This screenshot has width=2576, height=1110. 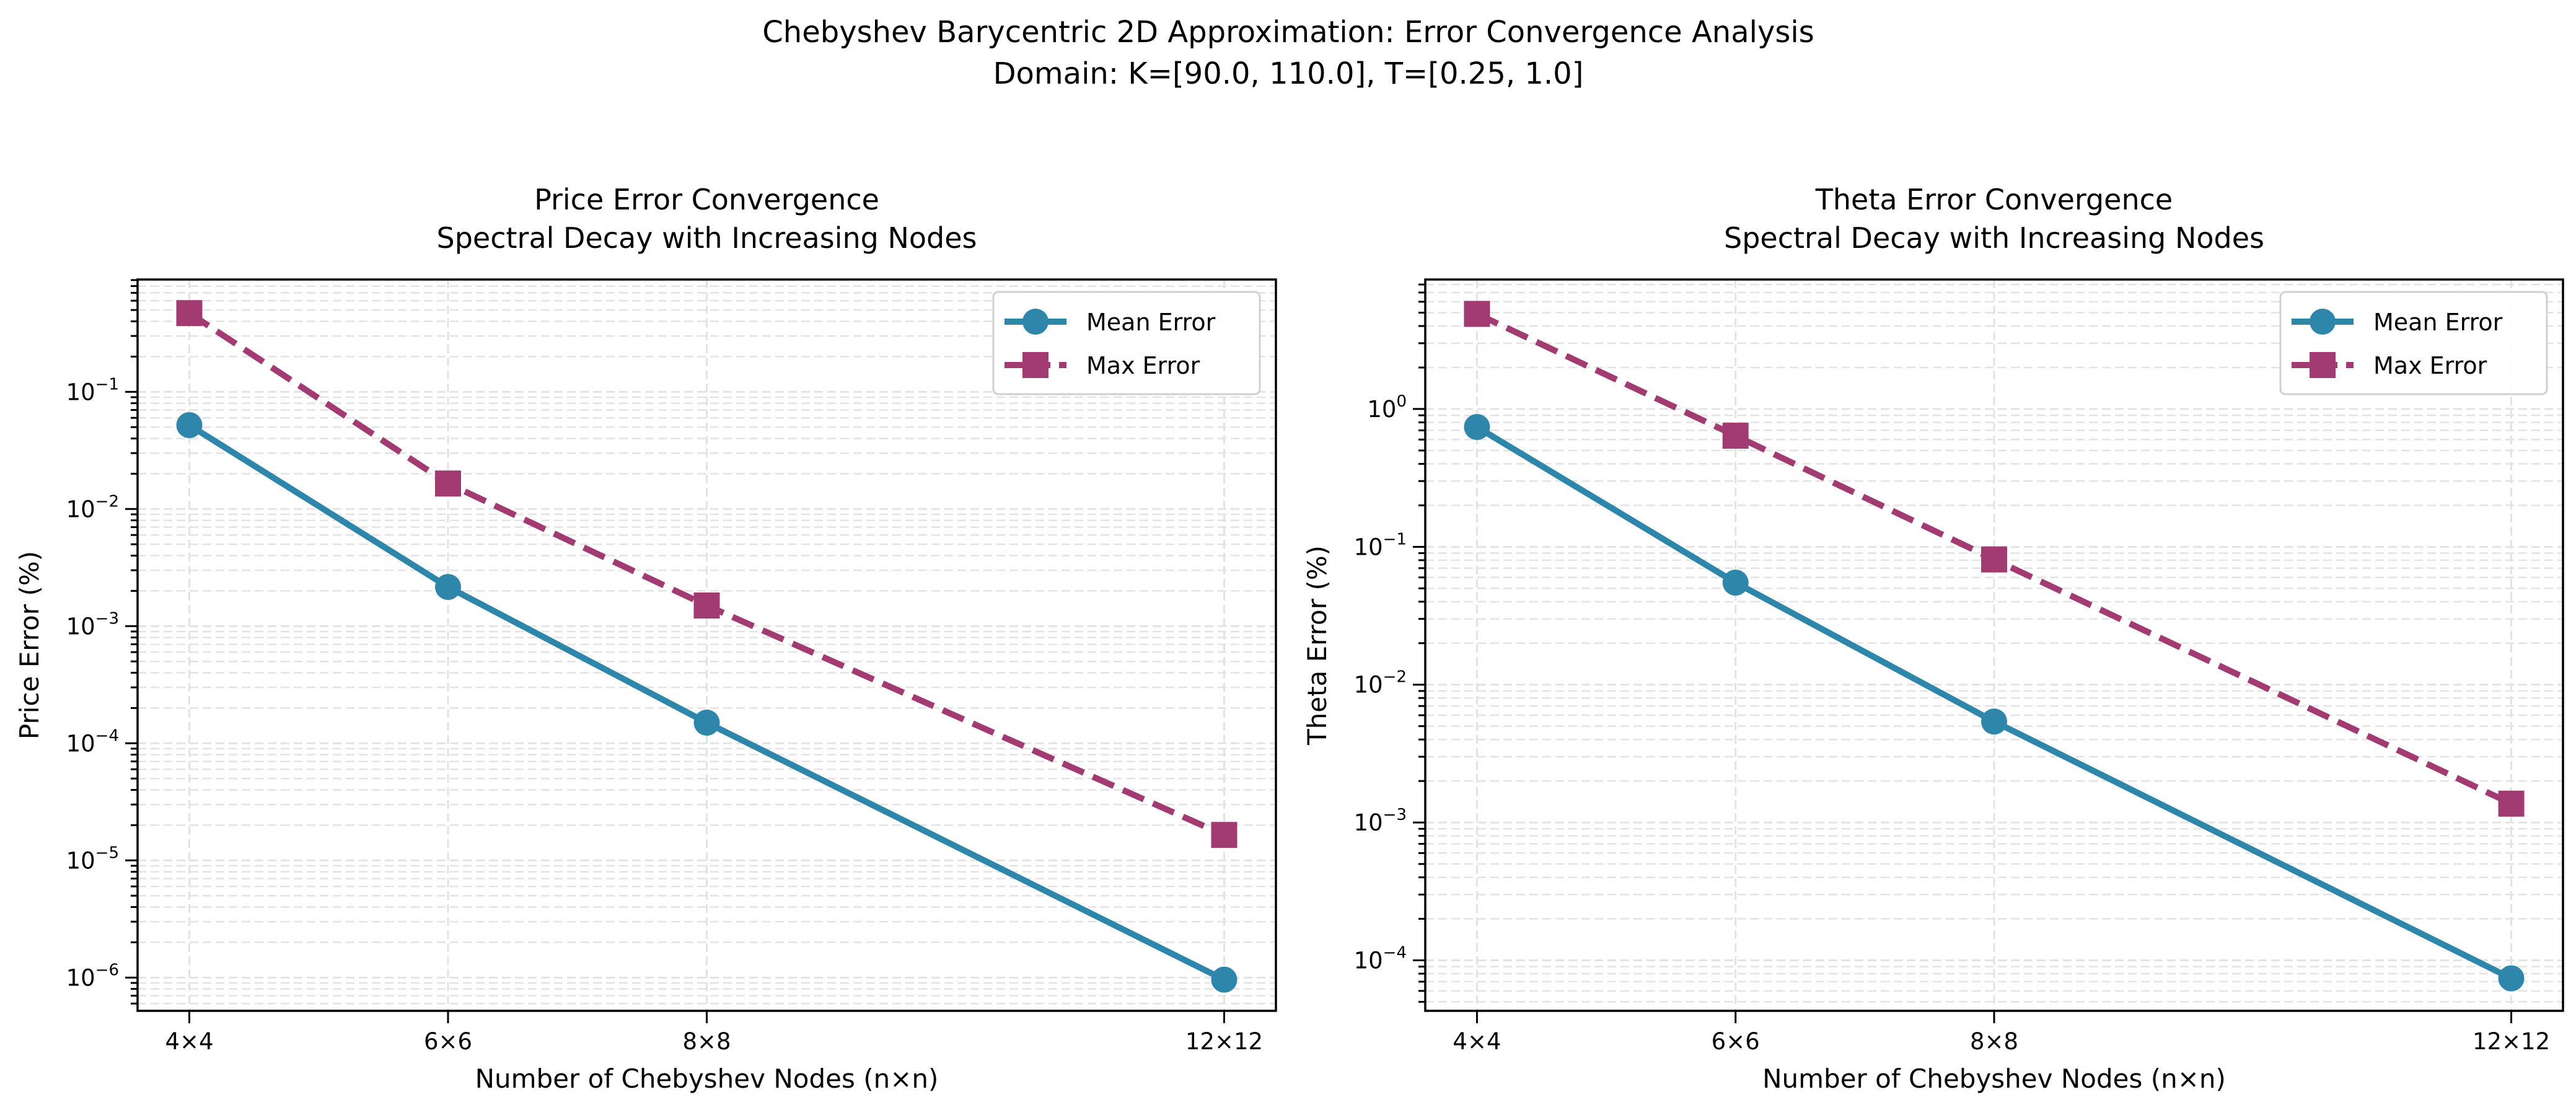 What do you see at coordinates (93, 976) in the screenshot?
I see `y-tick-label: 10⁻⁶` at bounding box center [93, 976].